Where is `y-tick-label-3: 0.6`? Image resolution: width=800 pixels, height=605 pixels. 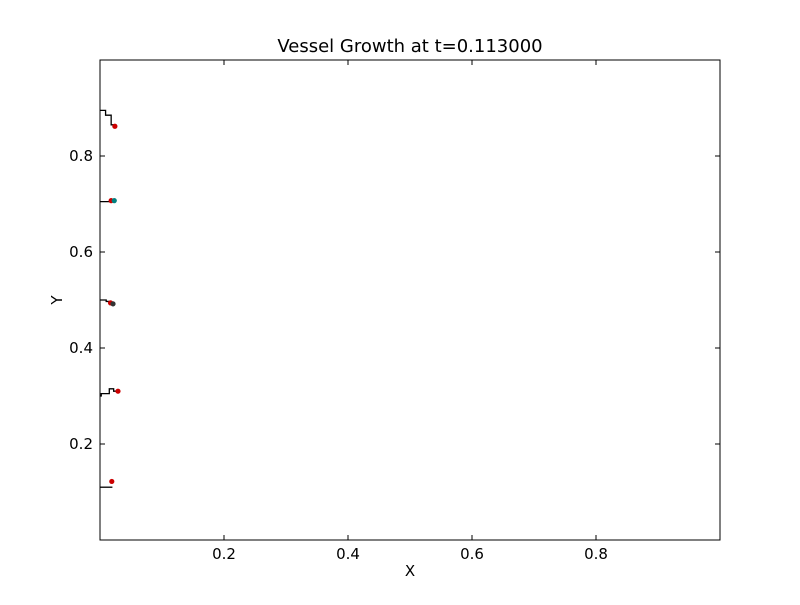
y-tick-label-3: 0.6 is located at coordinates (81, 252).